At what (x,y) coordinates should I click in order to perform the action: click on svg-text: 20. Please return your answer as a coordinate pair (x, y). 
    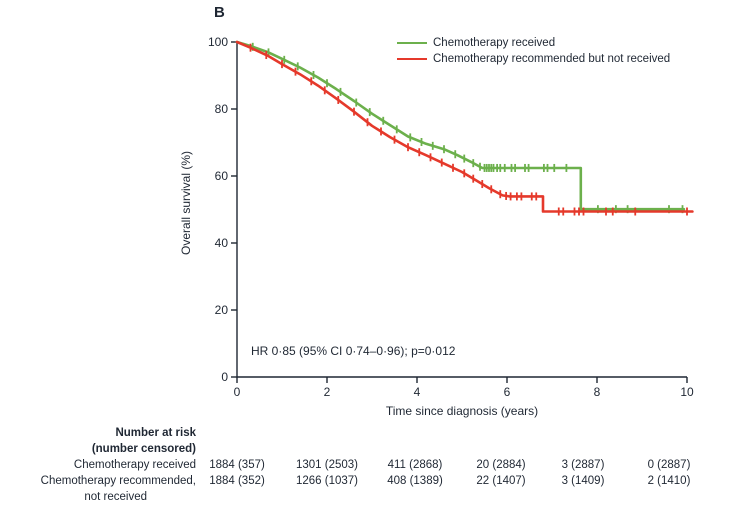
    Looking at the image, I should click on (222, 310).